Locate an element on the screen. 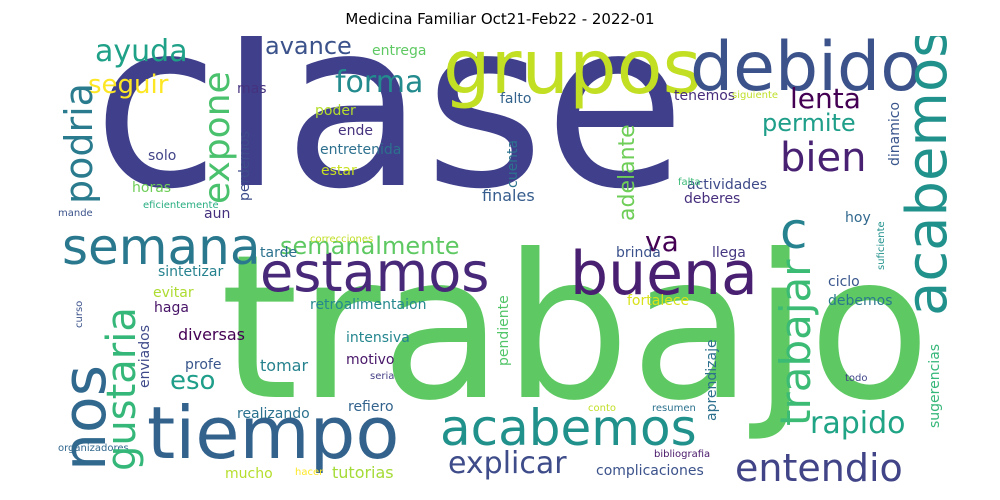 This screenshot has width=1000, height=500. word-avance: avance is located at coordinates (308, 48).